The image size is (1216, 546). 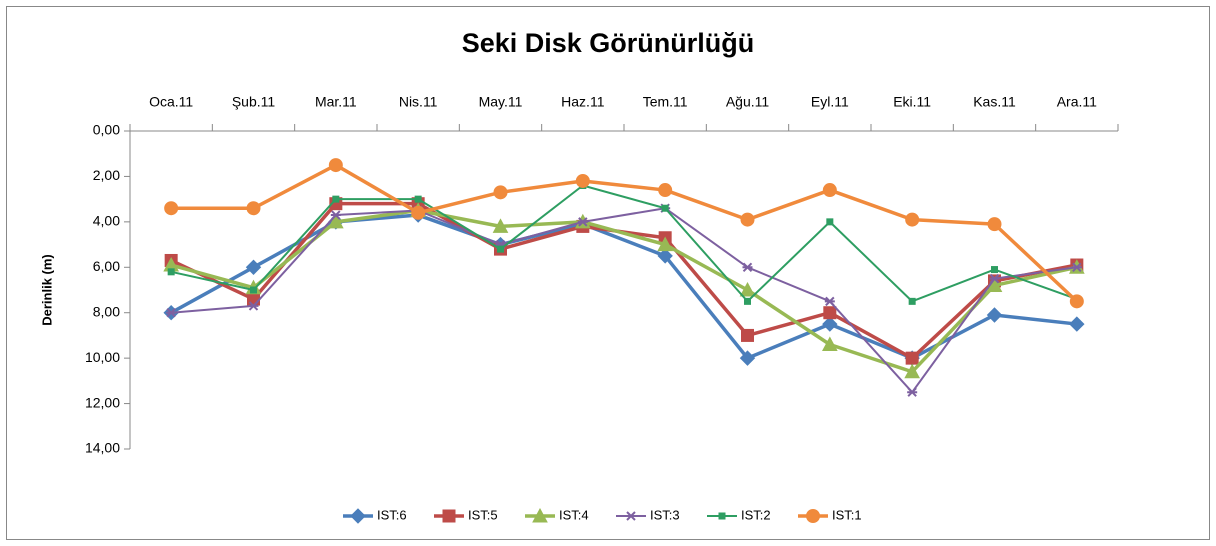 What do you see at coordinates (608, 43) in the screenshot?
I see `chart-title: Seki Disk Görünürlüğü` at bounding box center [608, 43].